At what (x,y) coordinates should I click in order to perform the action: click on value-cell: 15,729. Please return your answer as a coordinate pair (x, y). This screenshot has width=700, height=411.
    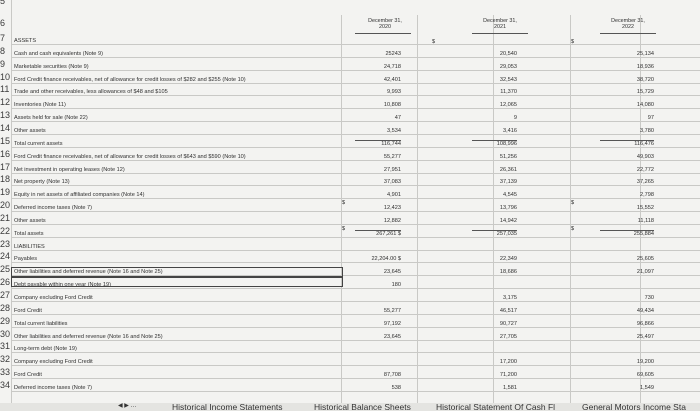
    Looking at the image, I should click on (645, 92).